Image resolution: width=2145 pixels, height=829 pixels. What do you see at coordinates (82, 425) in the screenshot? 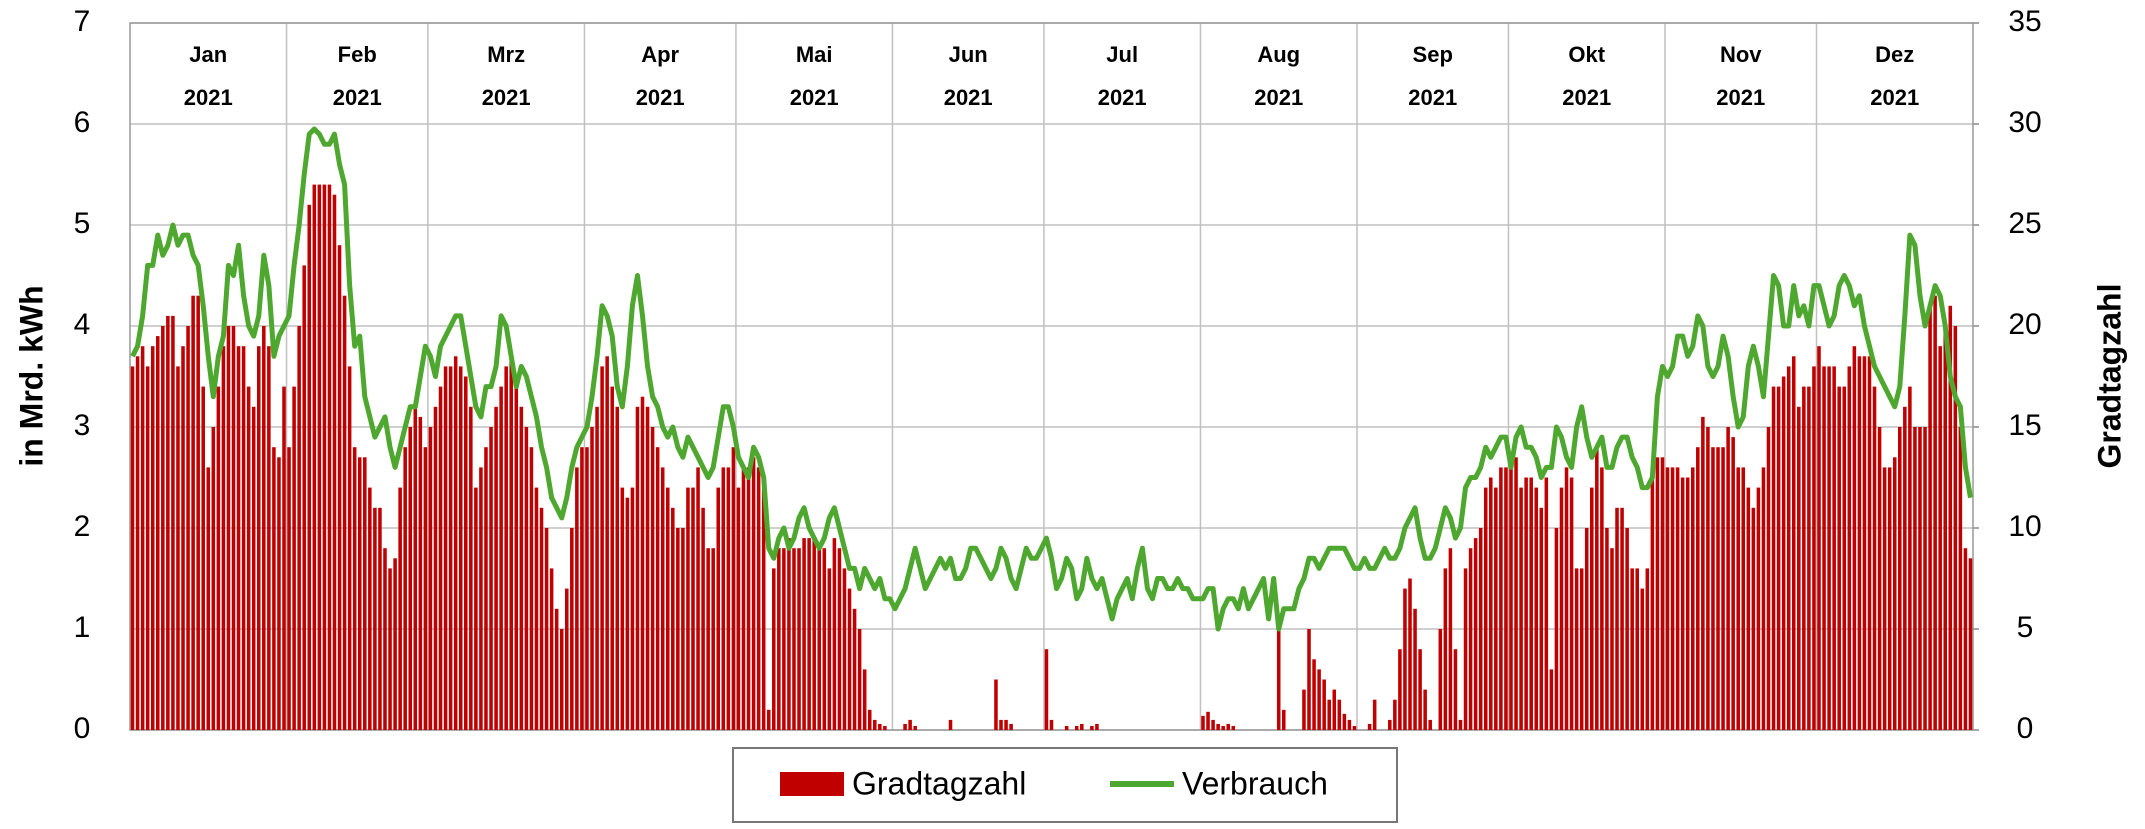
I see `y-tick-label: 3` at bounding box center [82, 425].